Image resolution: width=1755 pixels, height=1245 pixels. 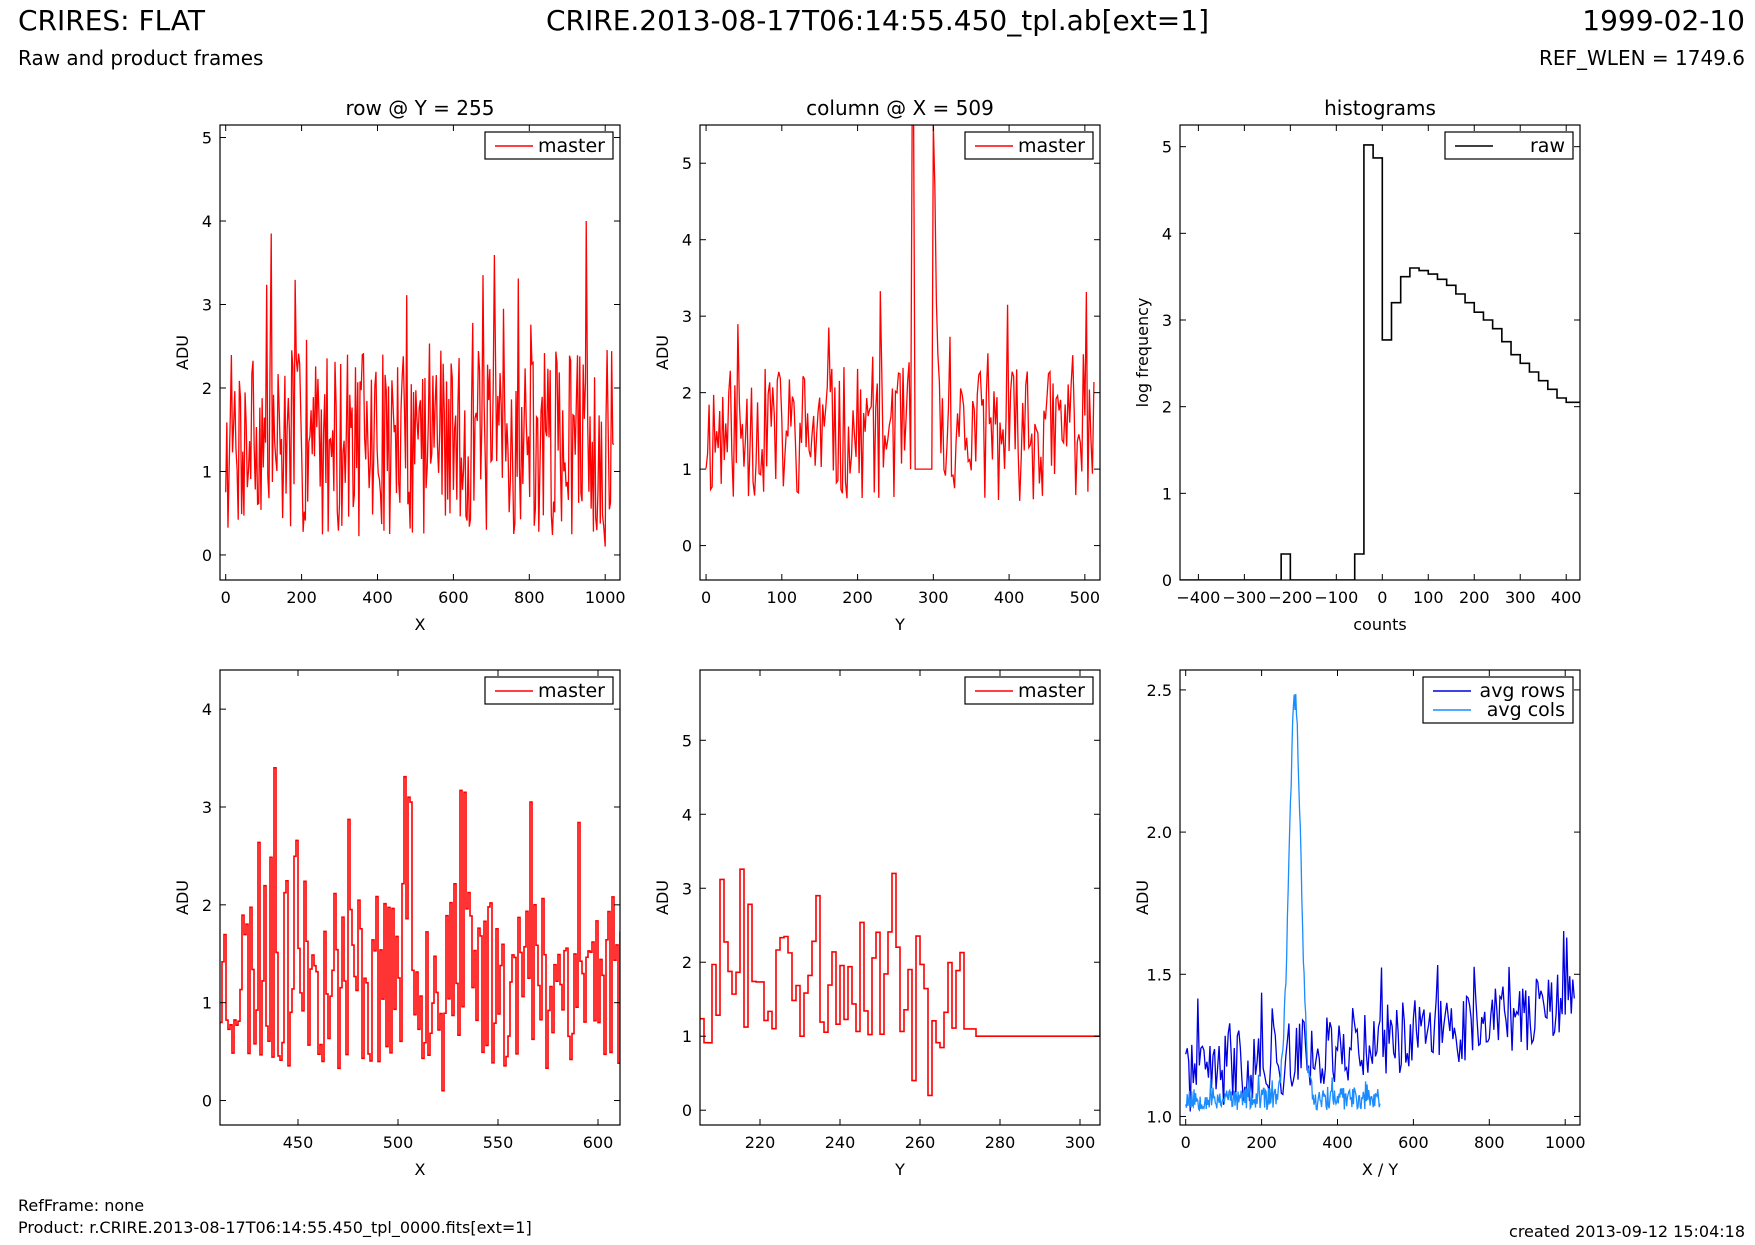 I want to click on series-avg-cols, so click(x=1283, y=902).